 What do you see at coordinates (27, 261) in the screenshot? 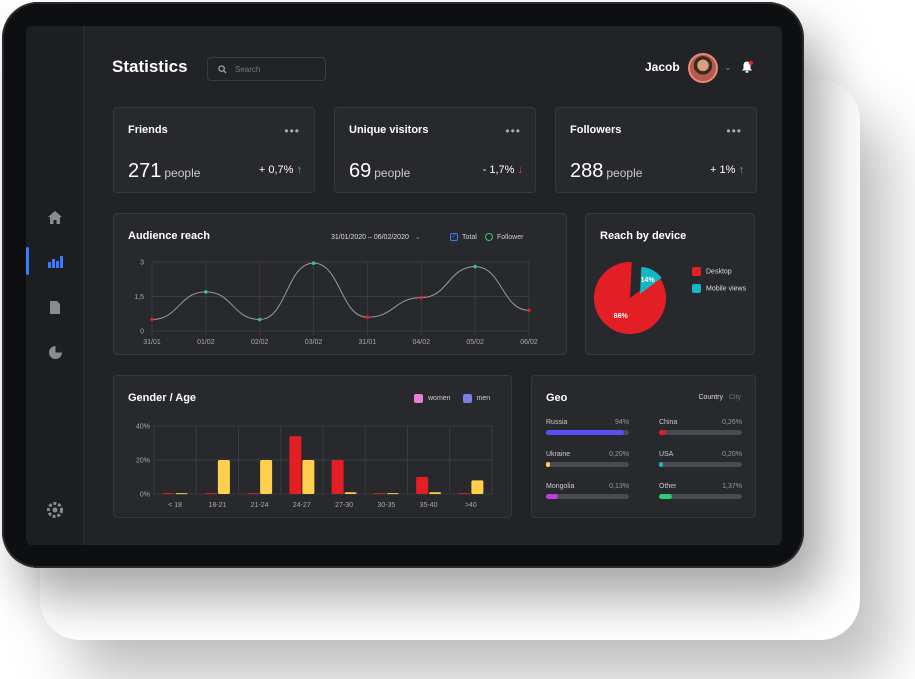
I see `sidebar-active-indicator` at bounding box center [27, 261].